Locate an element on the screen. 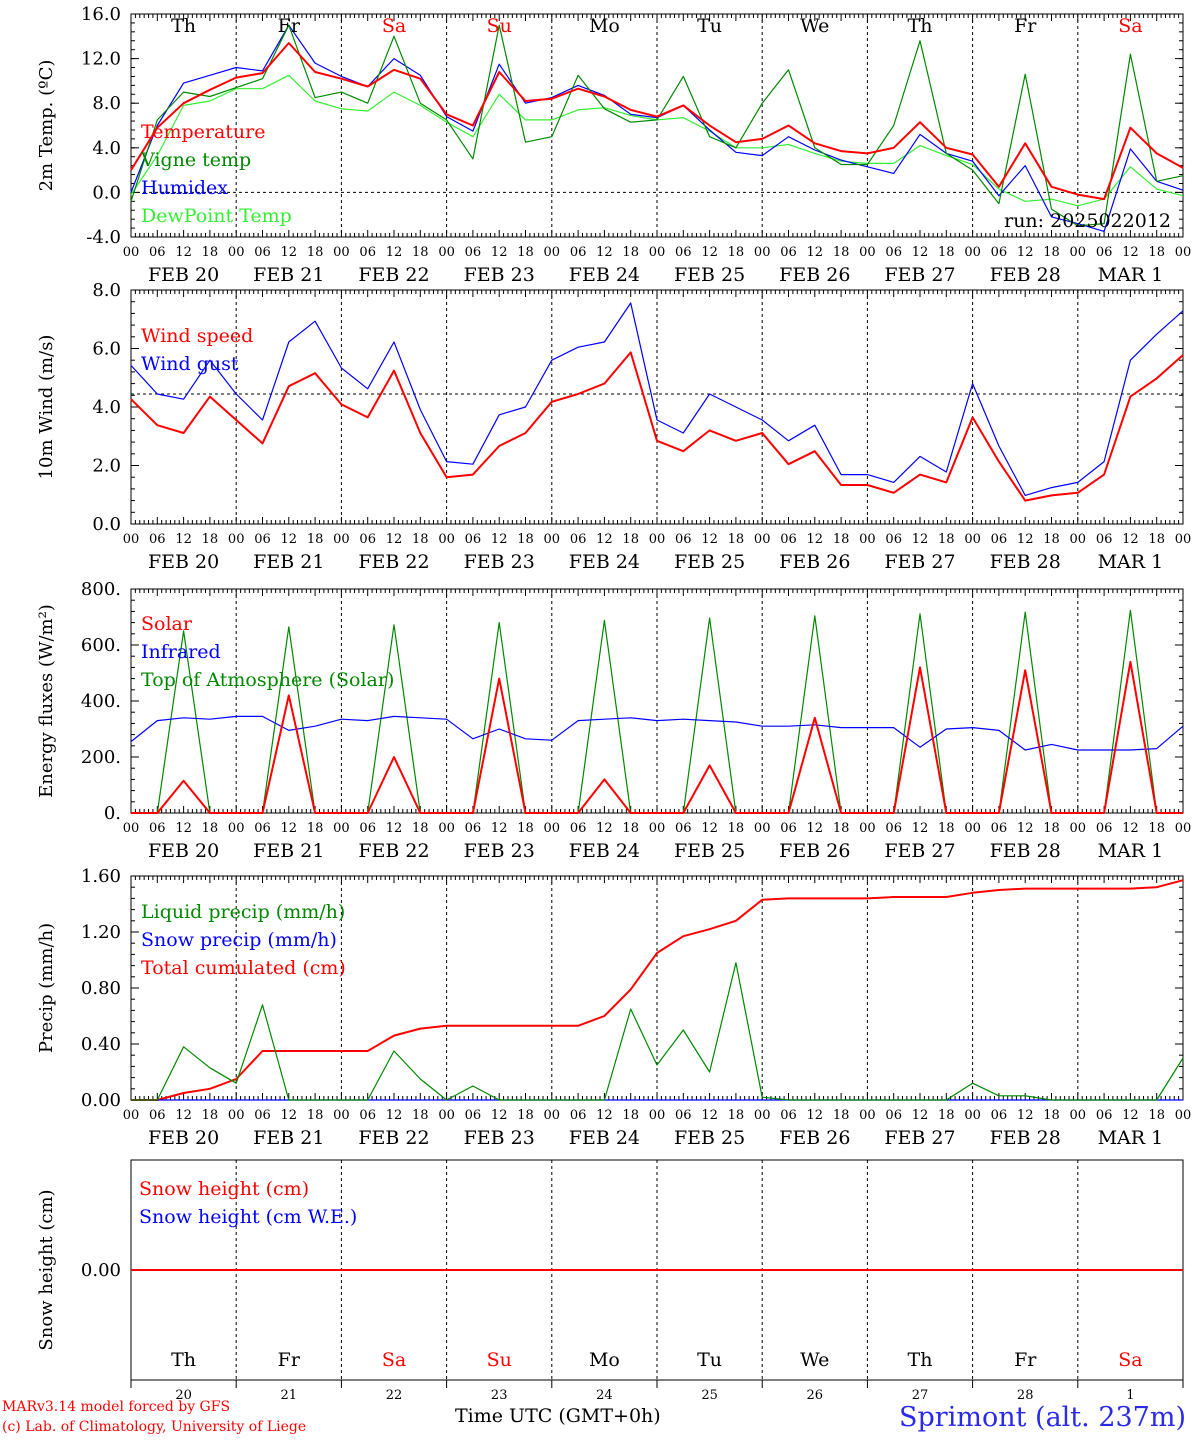  legend-entry: DewPoint Temp is located at coordinates (216, 216).